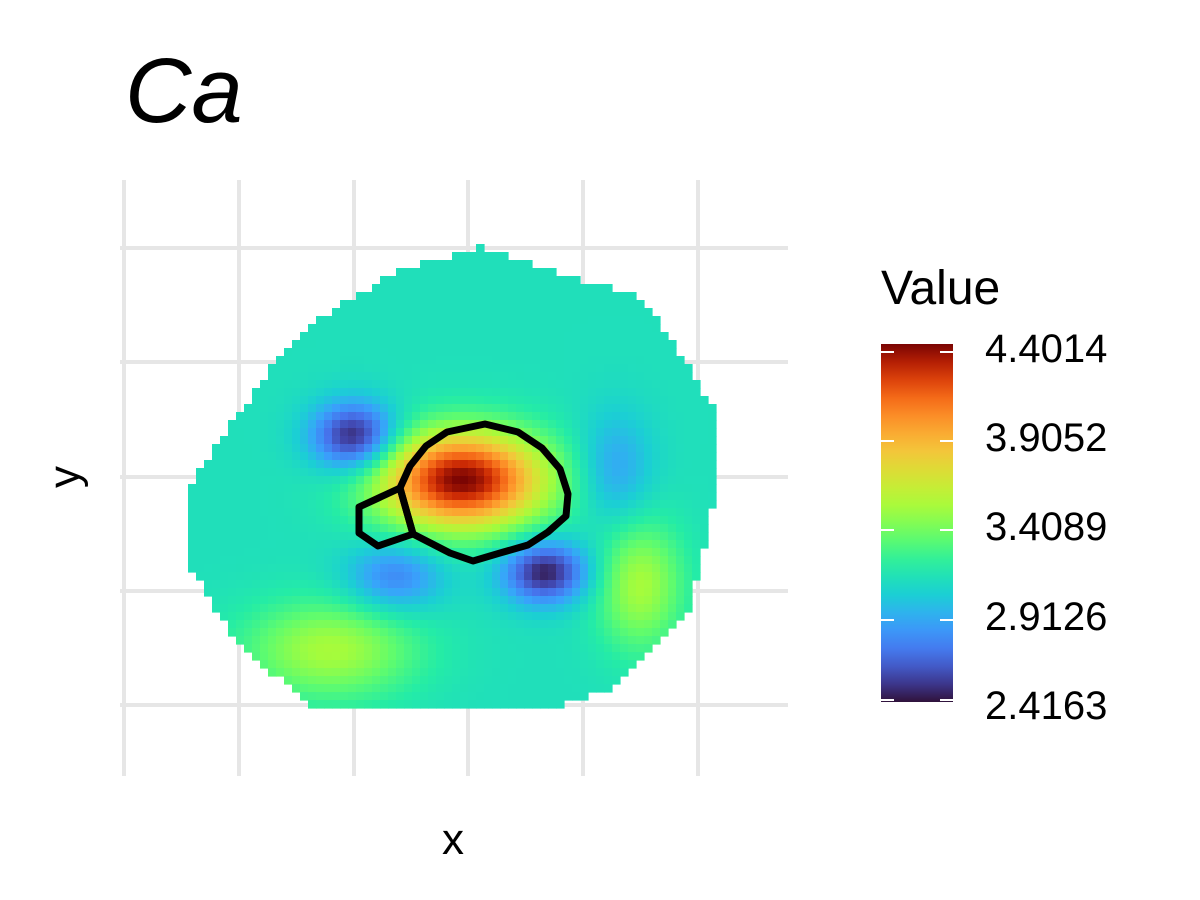 Image resolution: width=1200 pixels, height=900 pixels. Describe the element at coordinates (994, 495) in the screenshot. I see `legend: Value 4.4014 3.9052 3.4089 2.9126 2.4163` at that location.